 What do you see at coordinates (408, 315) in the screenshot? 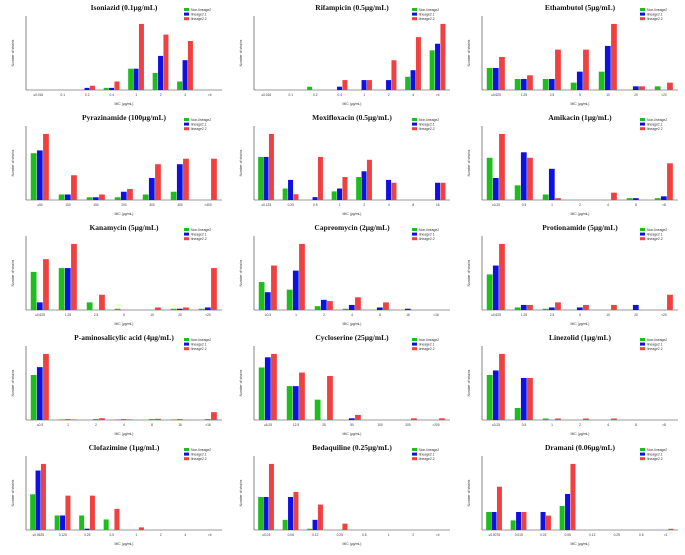
I see `x-tick-label: 16` at bounding box center [408, 315].